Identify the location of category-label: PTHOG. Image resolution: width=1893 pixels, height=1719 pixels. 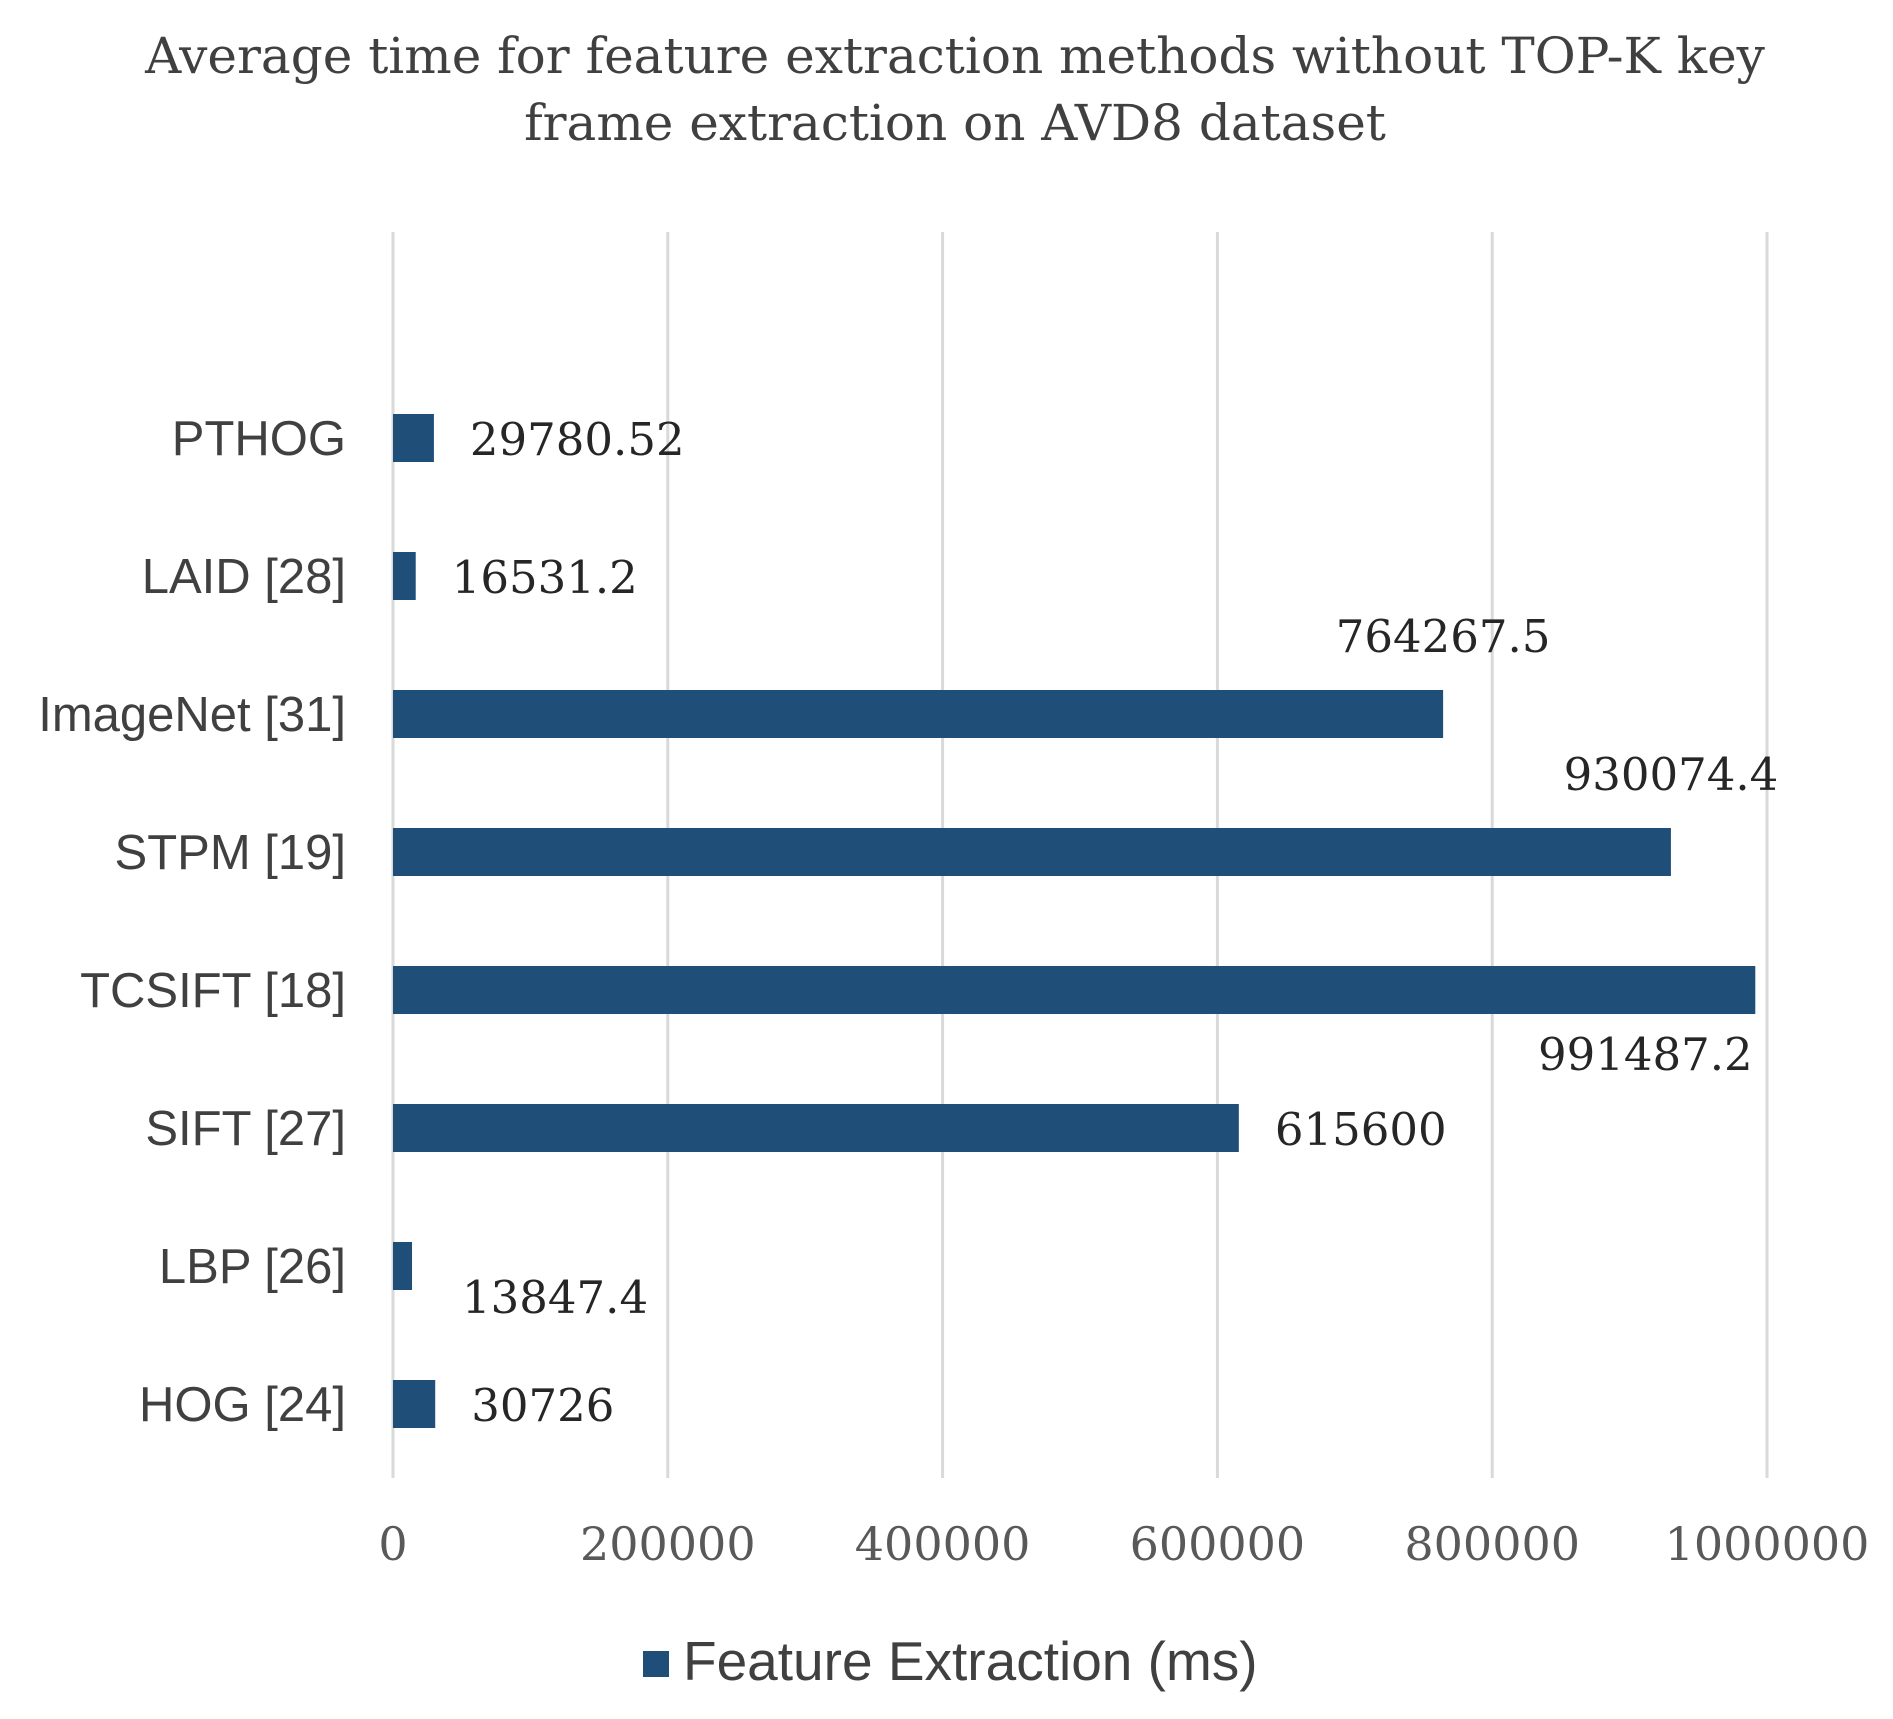
(259, 439).